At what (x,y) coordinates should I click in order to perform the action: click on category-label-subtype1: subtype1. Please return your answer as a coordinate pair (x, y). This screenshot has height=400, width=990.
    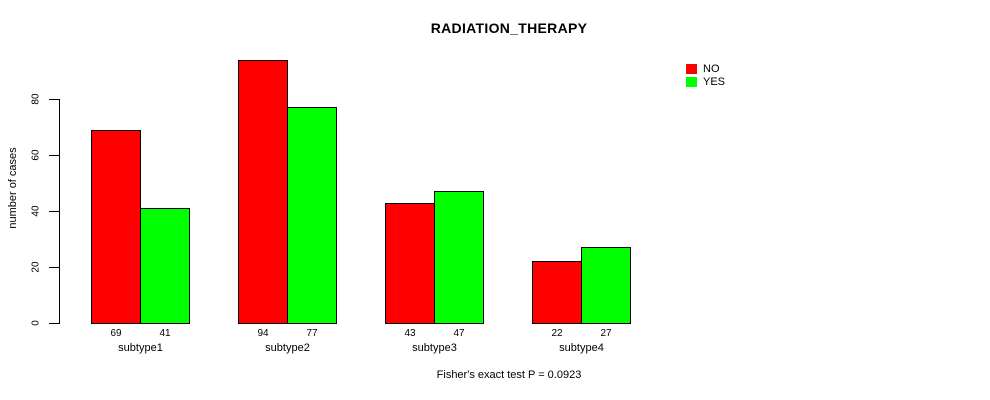
    Looking at the image, I should click on (140, 348).